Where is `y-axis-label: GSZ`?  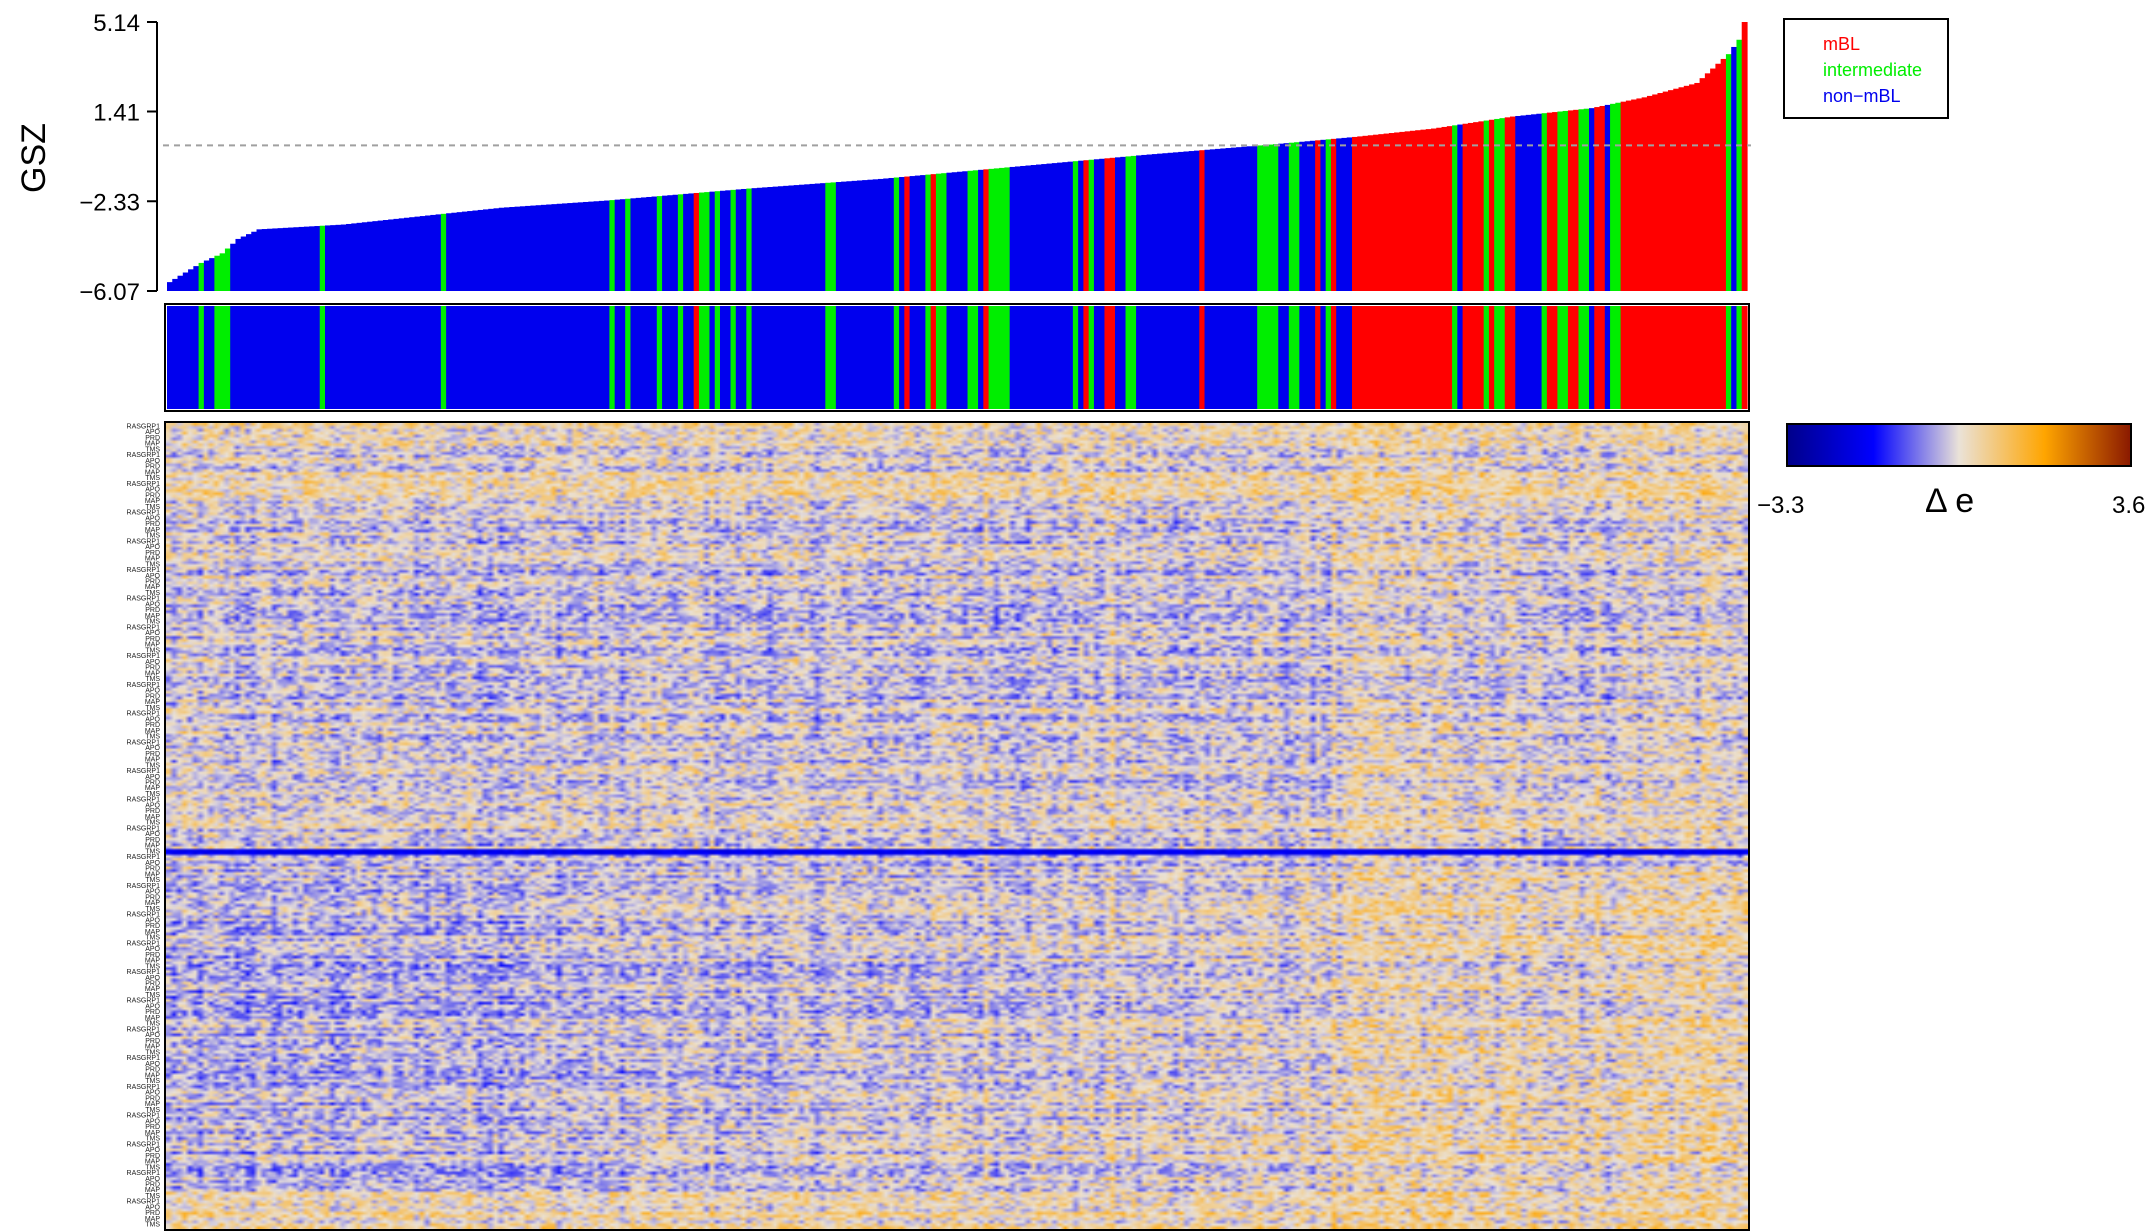
y-axis-label: GSZ is located at coordinates (34, 158).